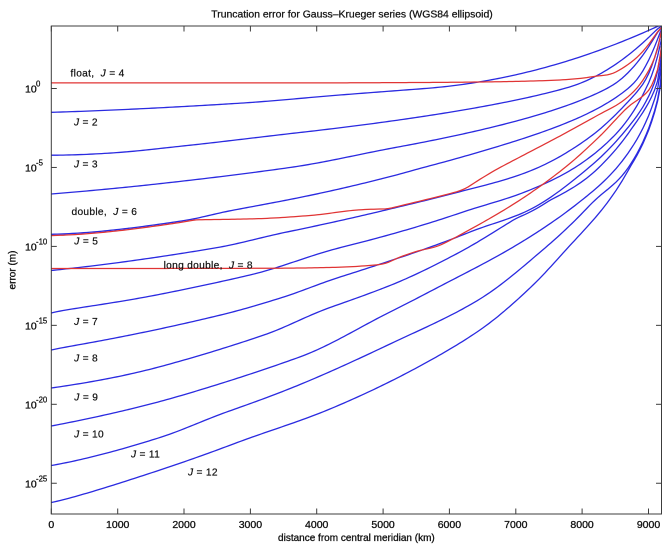 The width and height of the screenshot is (672, 552). What do you see at coordinates (88, 435) in the screenshot?
I see `svg-text: J = 10` at bounding box center [88, 435].